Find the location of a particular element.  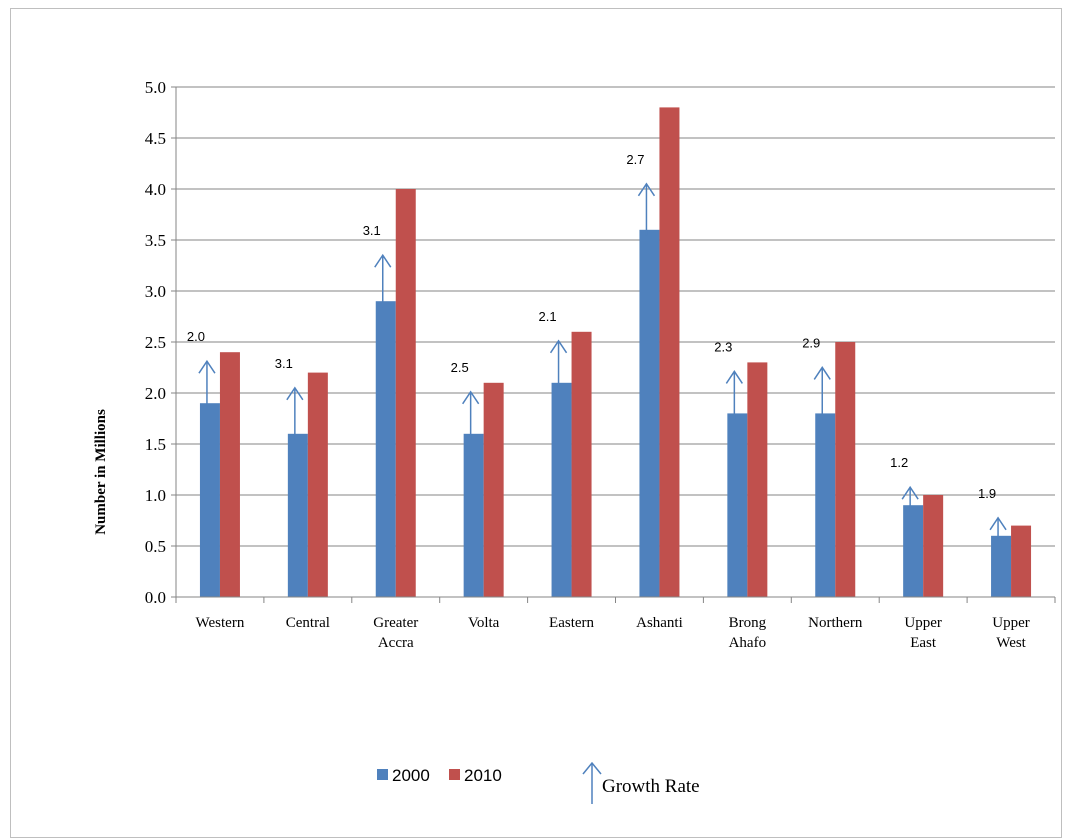

y-axis-title: Number in Millions is located at coordinates (101, 472).